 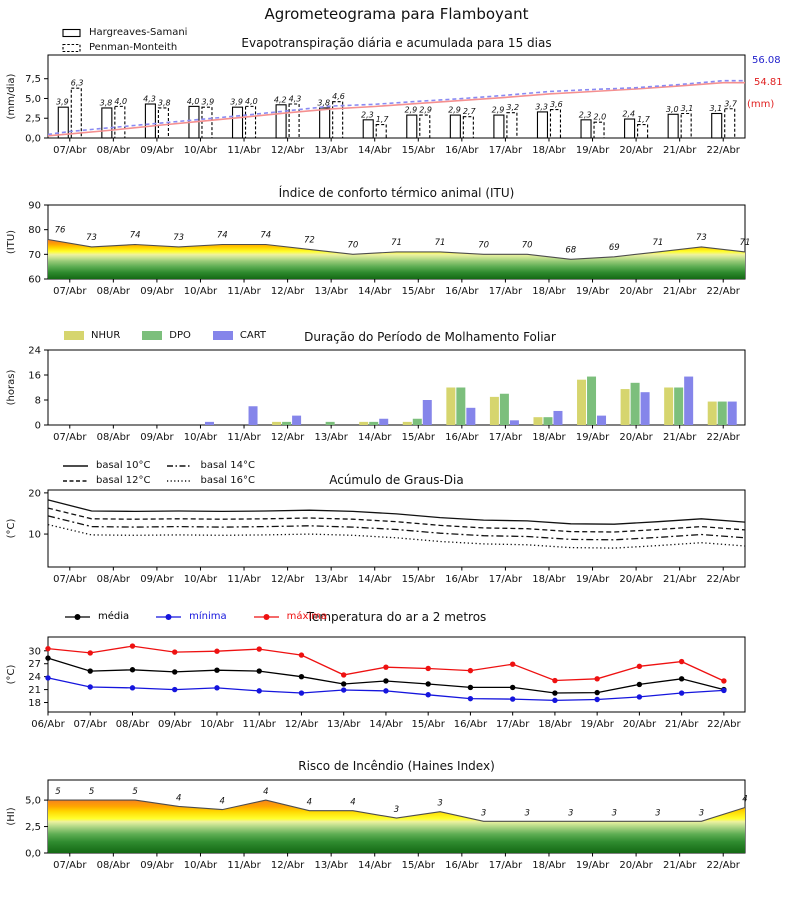 What do you see at coordinates (556, 104) in the screenshot?
I see `svg-text: 3,6` at bounding box center [556, 104].